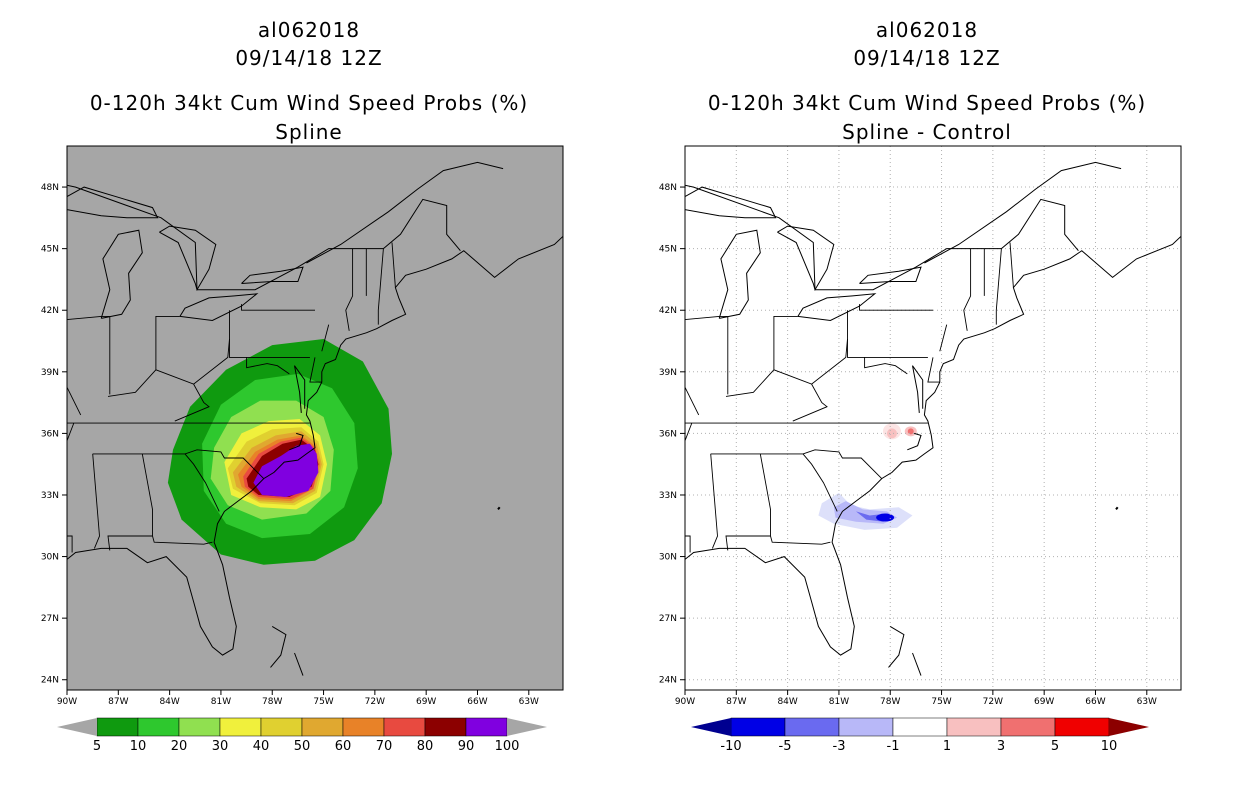  I want to click on lon-label: 63W, so click(1147, 702).